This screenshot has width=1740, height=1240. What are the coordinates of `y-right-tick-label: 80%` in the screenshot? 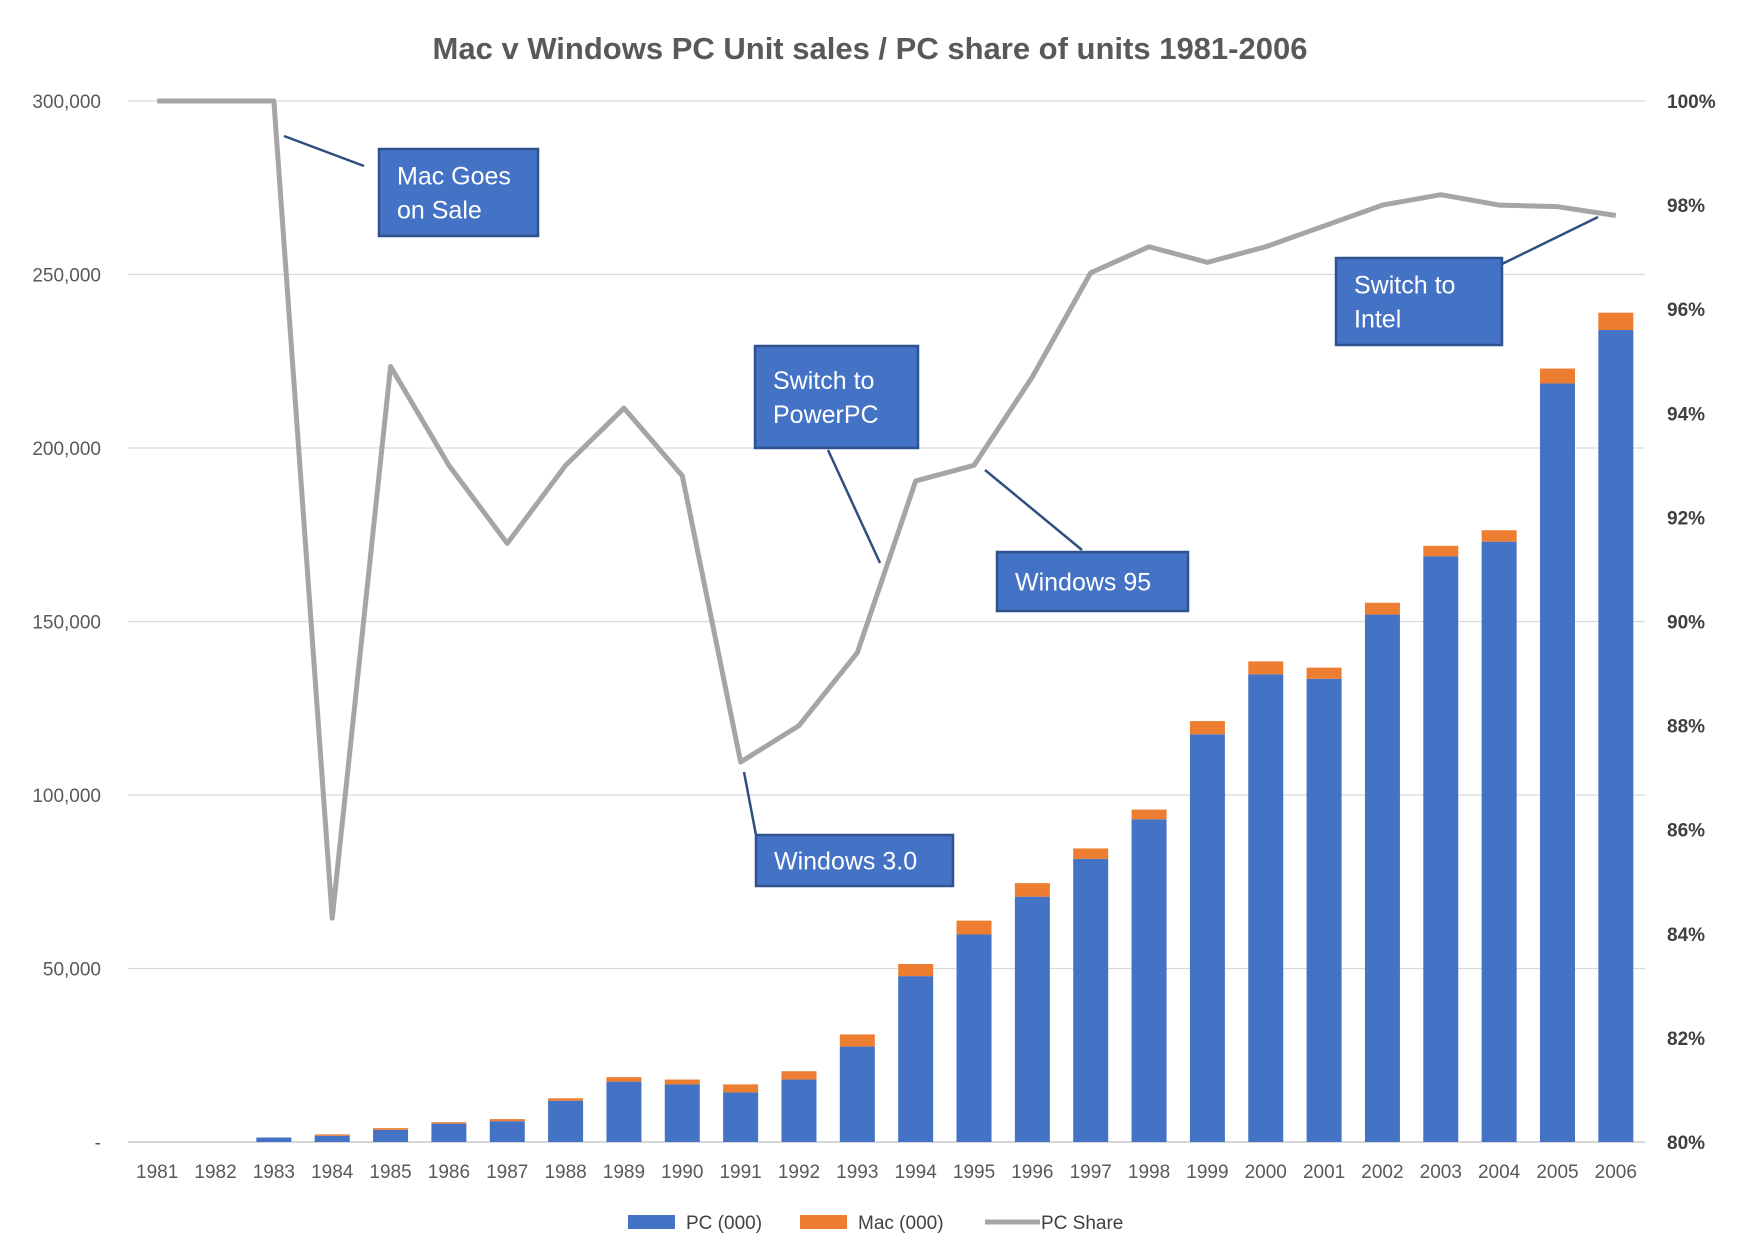 It's located at (1686, 1143).